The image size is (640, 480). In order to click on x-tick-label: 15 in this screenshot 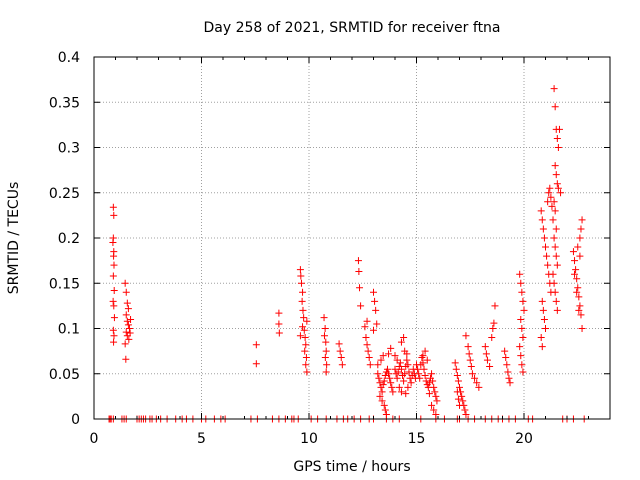, I will do `click(417, 439)`.